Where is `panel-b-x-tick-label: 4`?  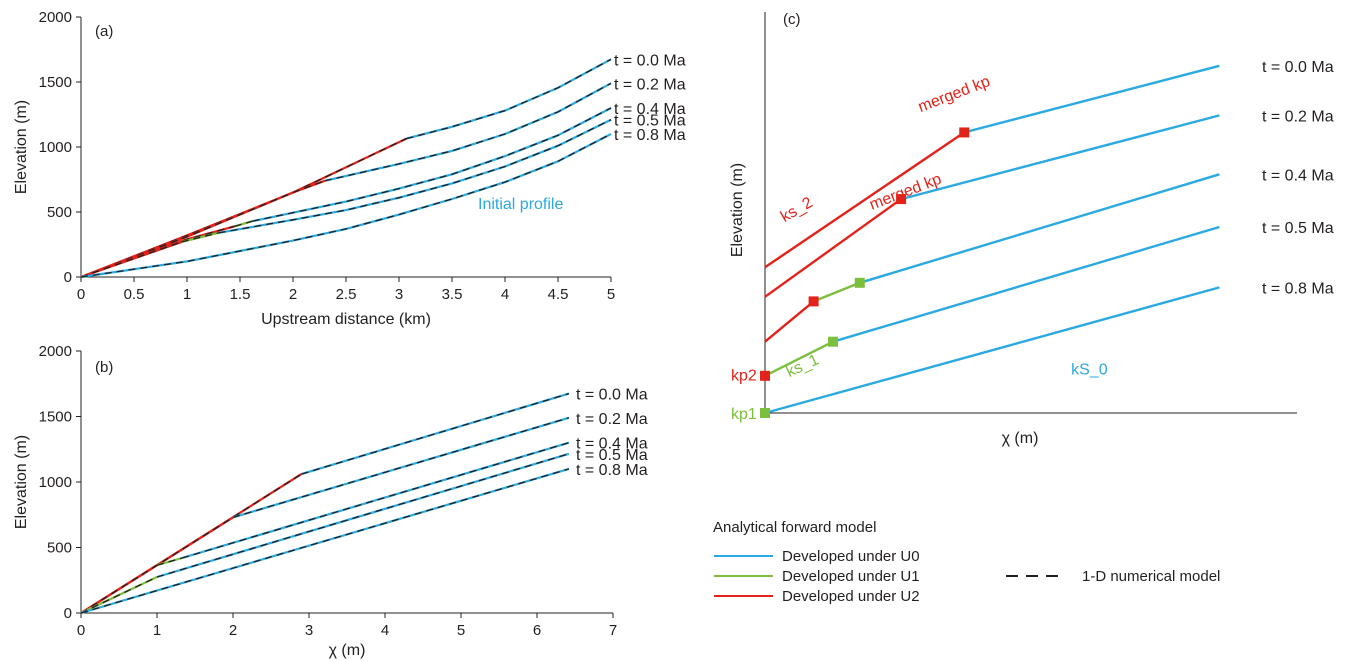
panel-b-x-tick-label: 4 is located at coordinates (385, 630).